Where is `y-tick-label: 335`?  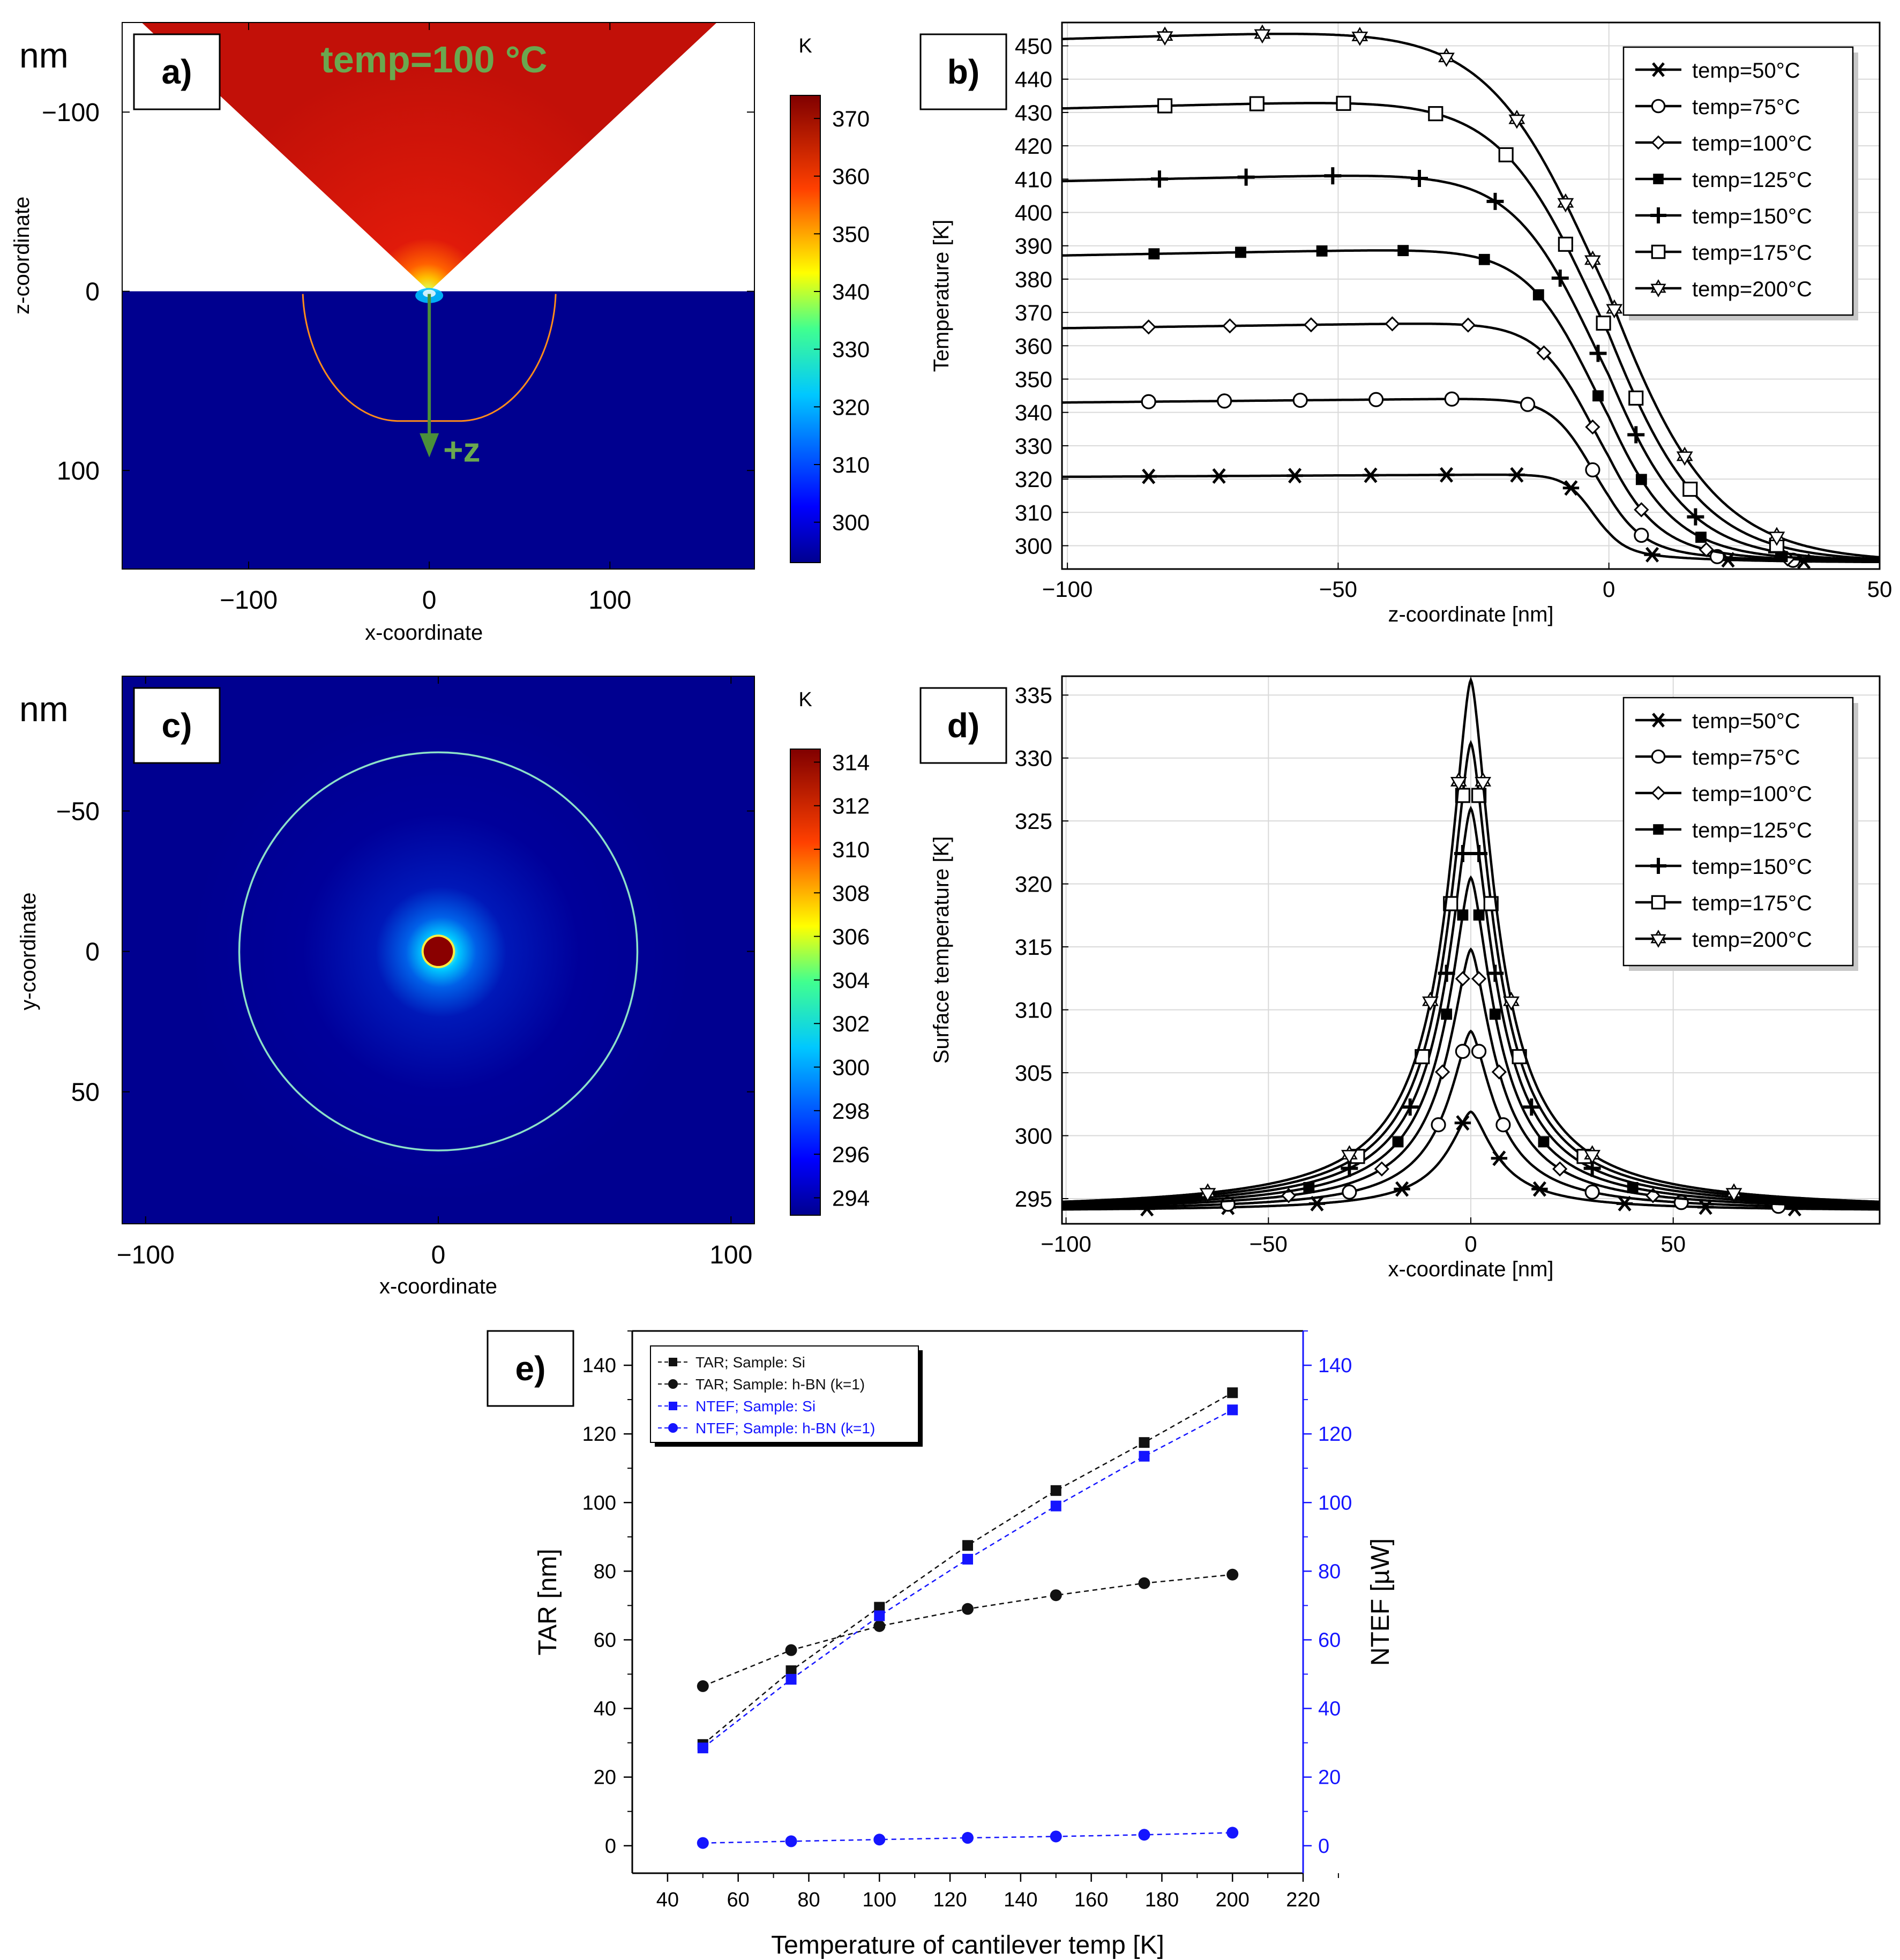
y-tick-label: 335 is located at coordinates (1033, 696).